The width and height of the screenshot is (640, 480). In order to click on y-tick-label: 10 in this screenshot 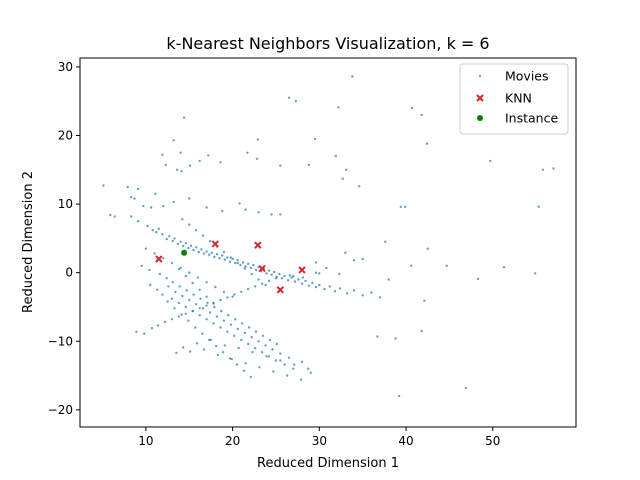, I will do `click(65, 204)`.